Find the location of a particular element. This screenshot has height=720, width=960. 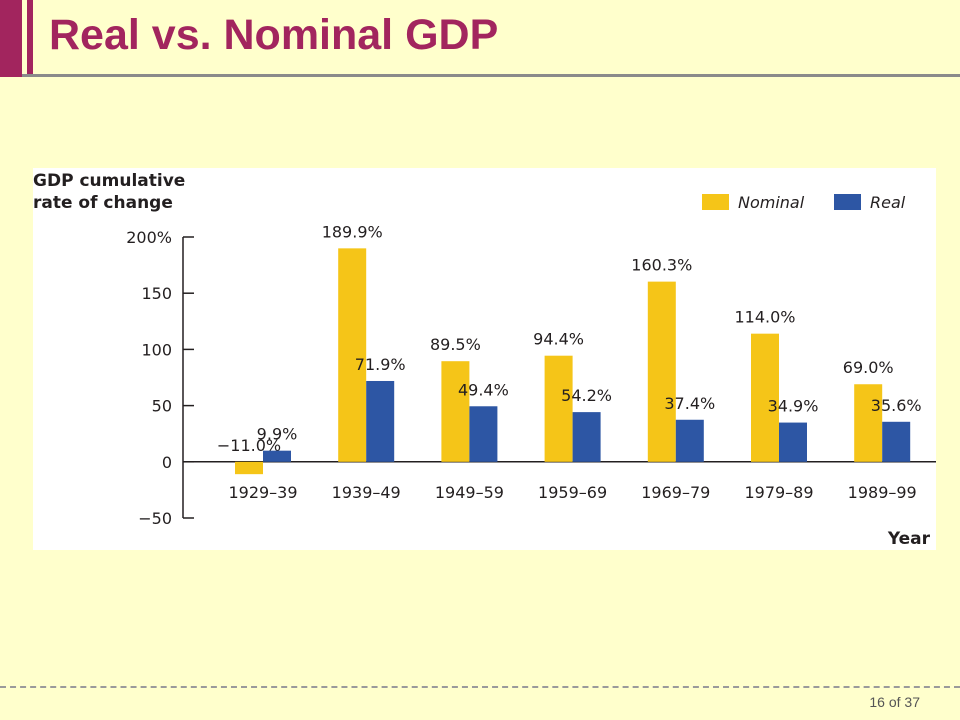

x-category-label: 1939–49 is located at coordinates (366, 492).